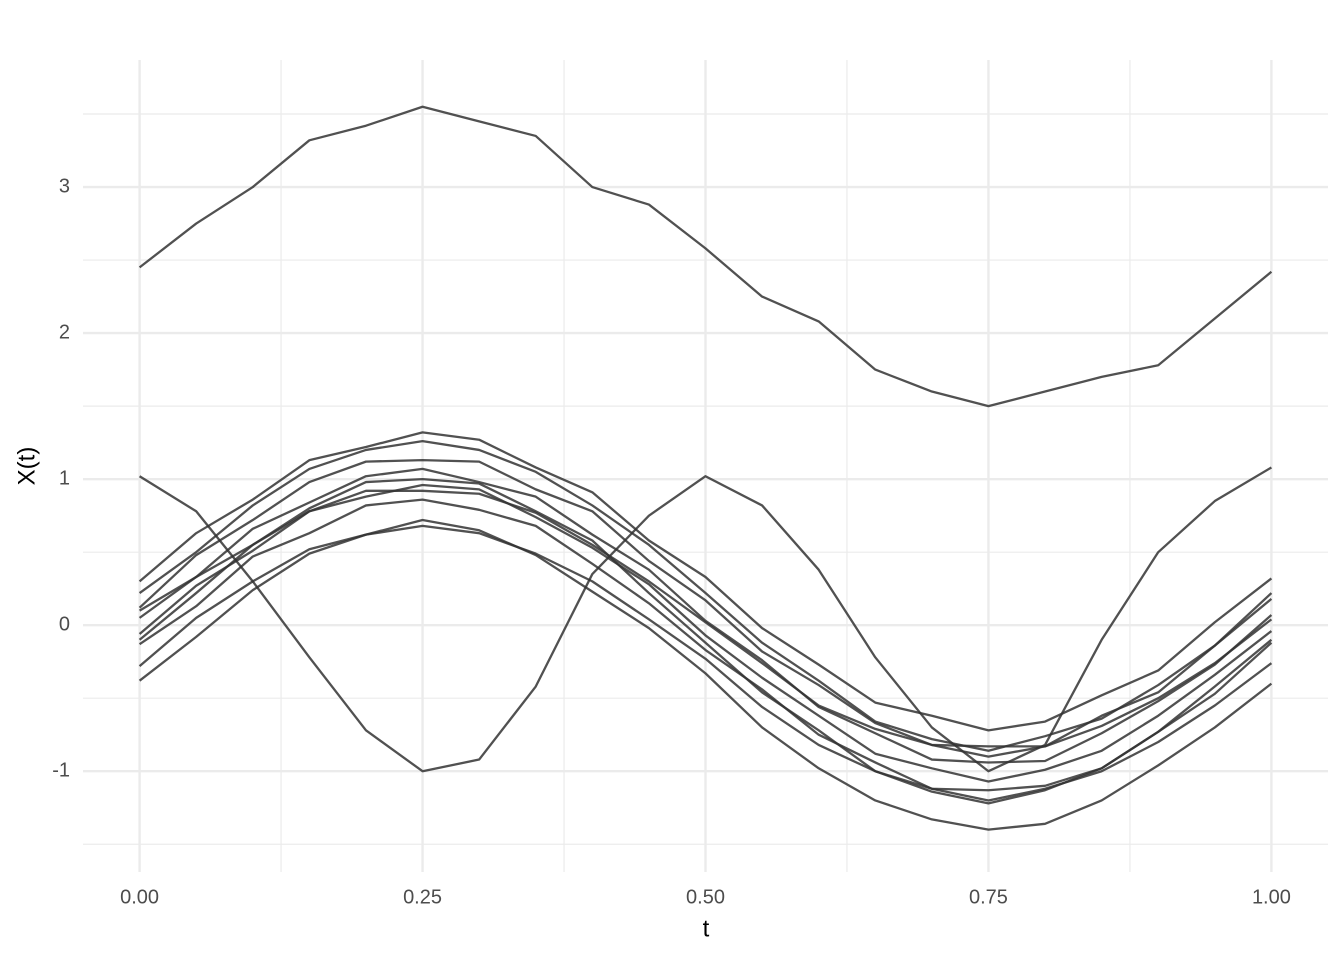  Describe the element at coordinates (64, 332) in the screenshot. I see `y-tick-label: 2` at that location.